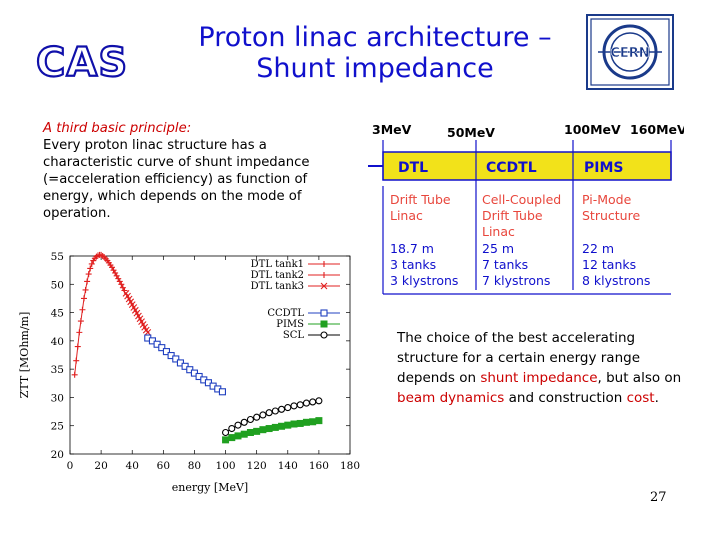  What do you see at coordinates (277, 264) in the screenshot?
I see `legend-label-dtl-tank1: DTL tank1` at bounding box center [277, 264].